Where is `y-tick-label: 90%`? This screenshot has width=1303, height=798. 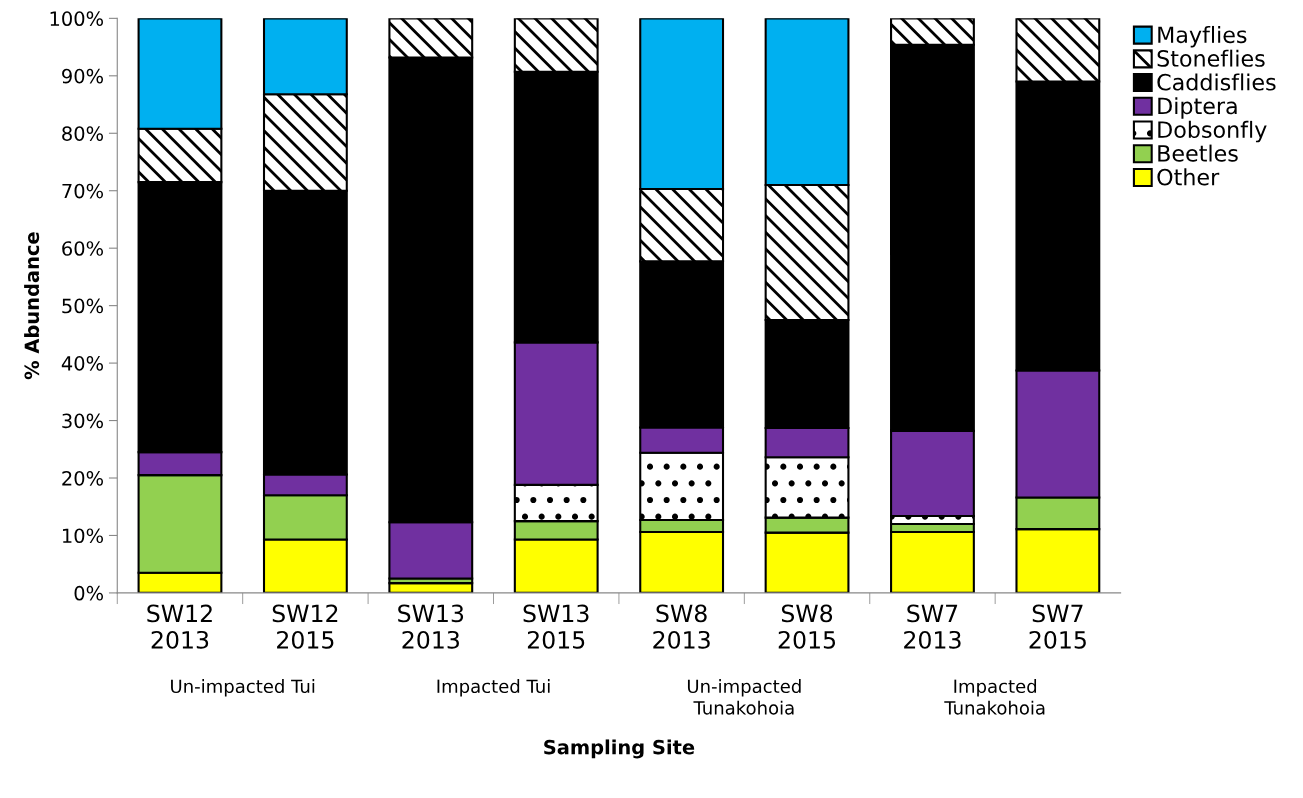 y-tick-label: 90% is located at coordinates (82, 76).